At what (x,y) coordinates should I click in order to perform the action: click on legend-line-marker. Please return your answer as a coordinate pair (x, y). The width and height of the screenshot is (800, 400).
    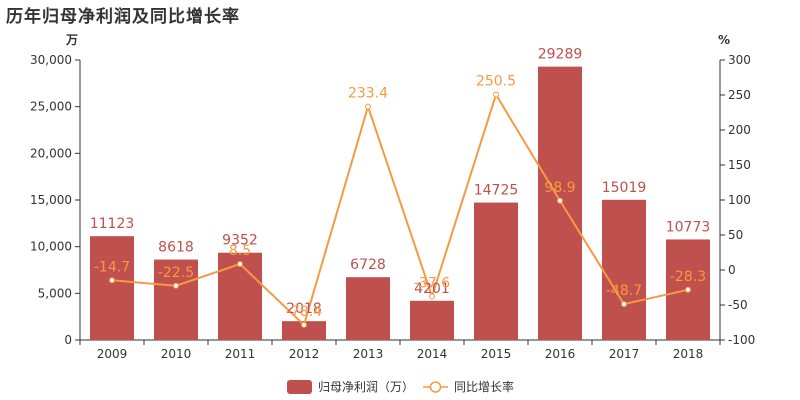
    Looking at the image, I should click on (435, 387).